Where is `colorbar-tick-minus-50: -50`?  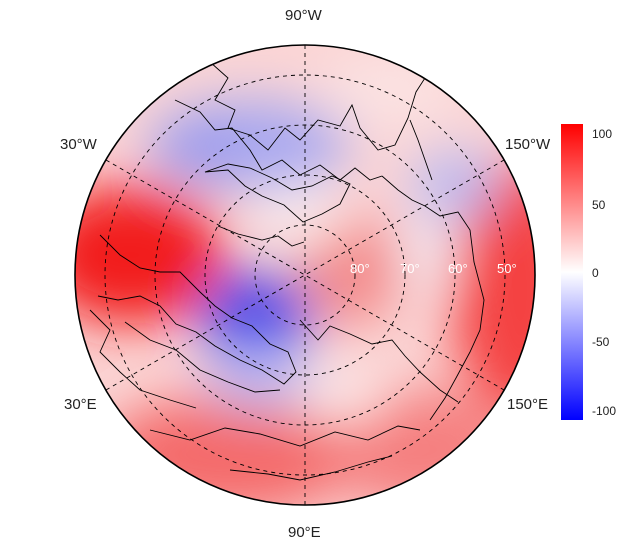 colorbar-tick-minus-50: -50 is located at coordinates (601, 342).